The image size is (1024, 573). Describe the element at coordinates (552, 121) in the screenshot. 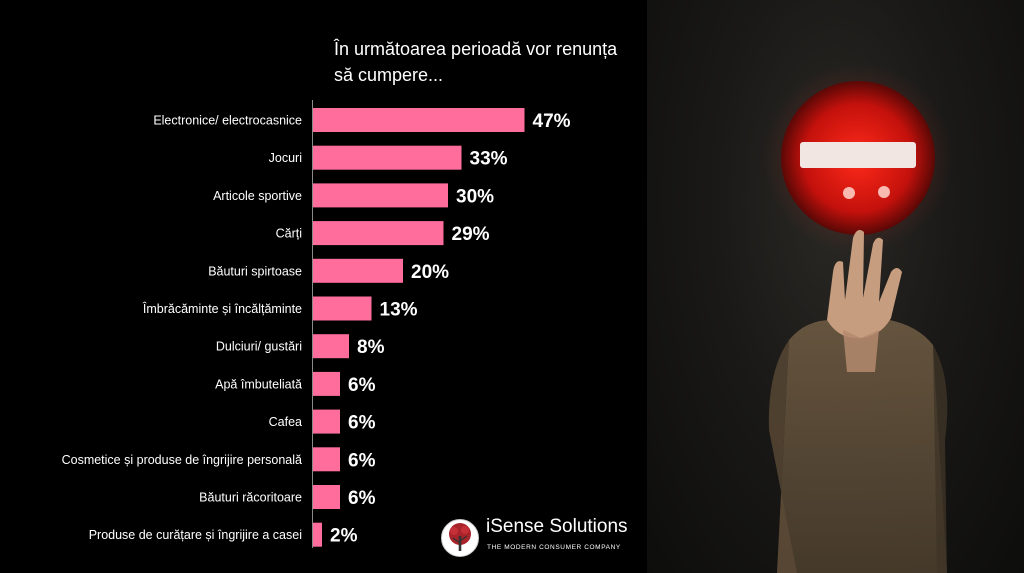

I see `value-label: 47%` at that location.